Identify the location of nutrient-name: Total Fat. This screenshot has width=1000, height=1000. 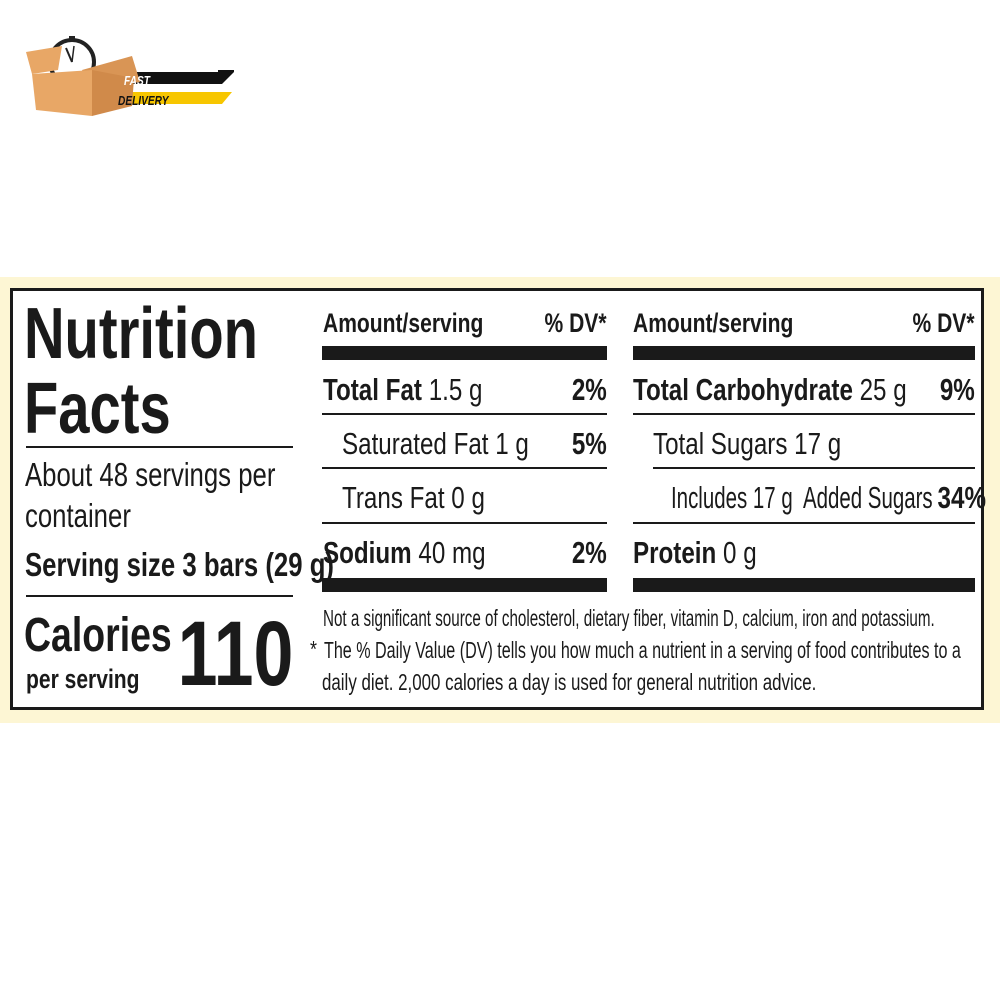
(372, 389).